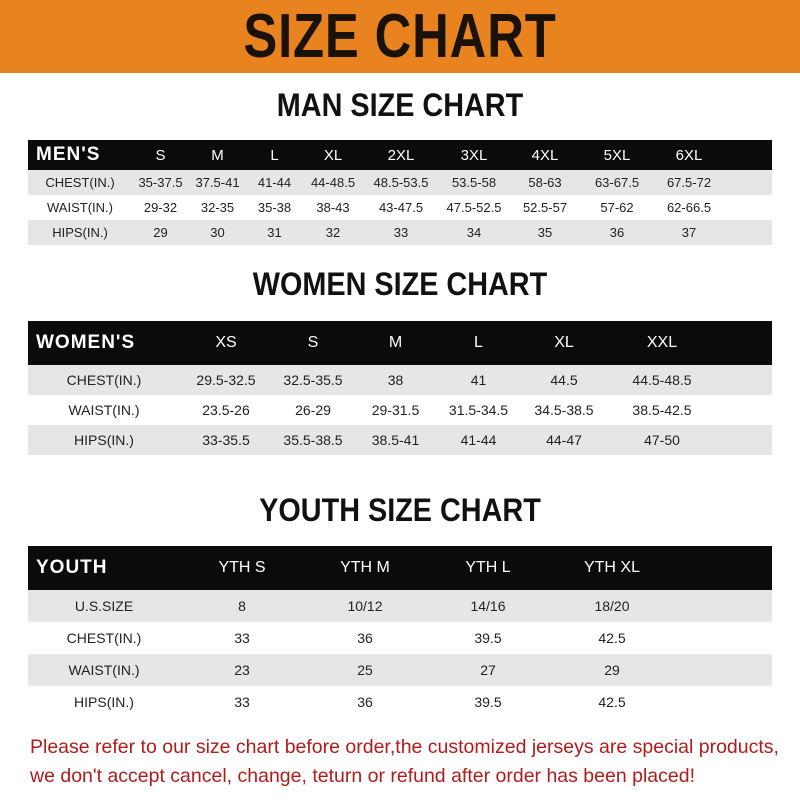  Describe the element at coordinates (395, 410) in the screenshot. I see `table-cell: 29-31.5` at that location.